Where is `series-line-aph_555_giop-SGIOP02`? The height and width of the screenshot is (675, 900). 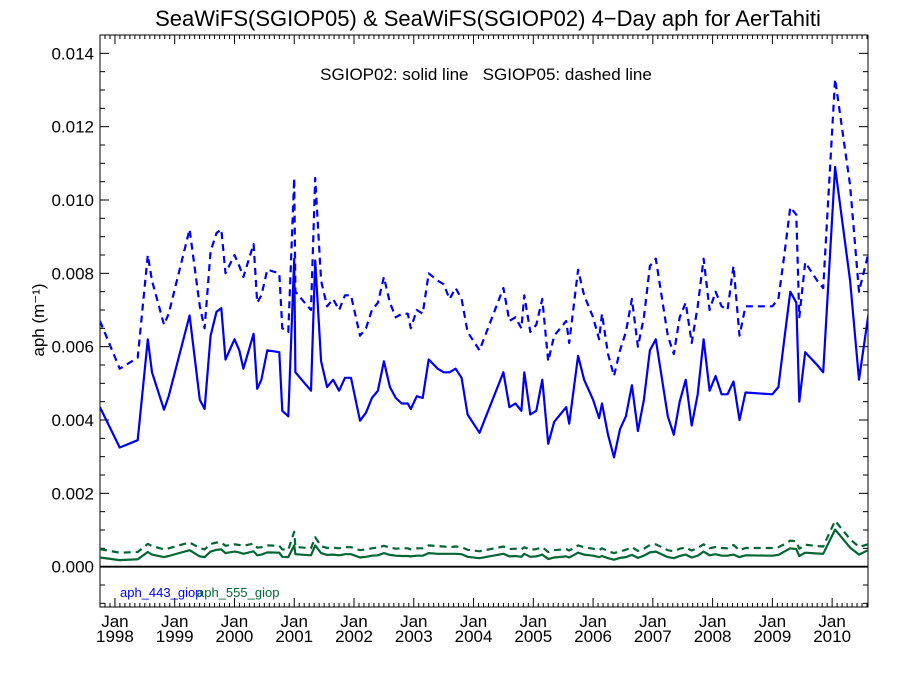 series-line-aph_555_giop-SGIOP02 is located at coordinates (484, 545).